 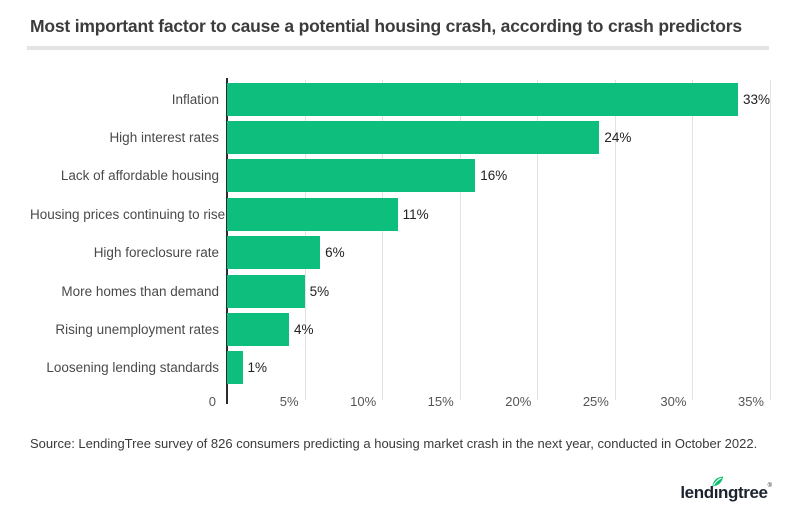 What do you see at coordinates (304, 330) in the screenshot?
I see `value-label: 4%` at bounding box center [304, 330].